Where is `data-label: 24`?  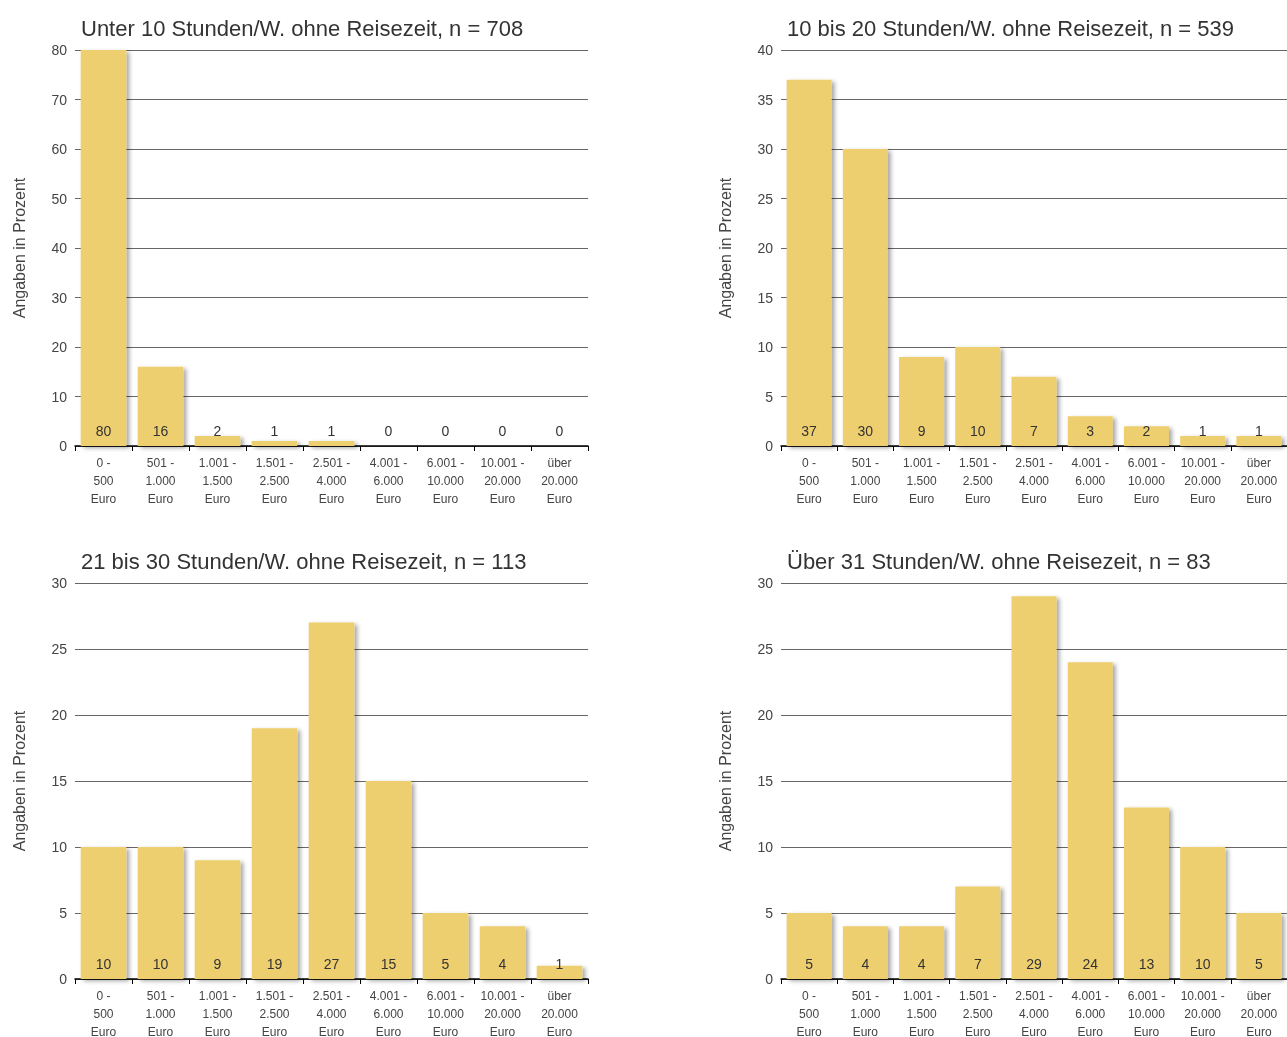 data-label: 24 is located at coordinates (1090, 964).